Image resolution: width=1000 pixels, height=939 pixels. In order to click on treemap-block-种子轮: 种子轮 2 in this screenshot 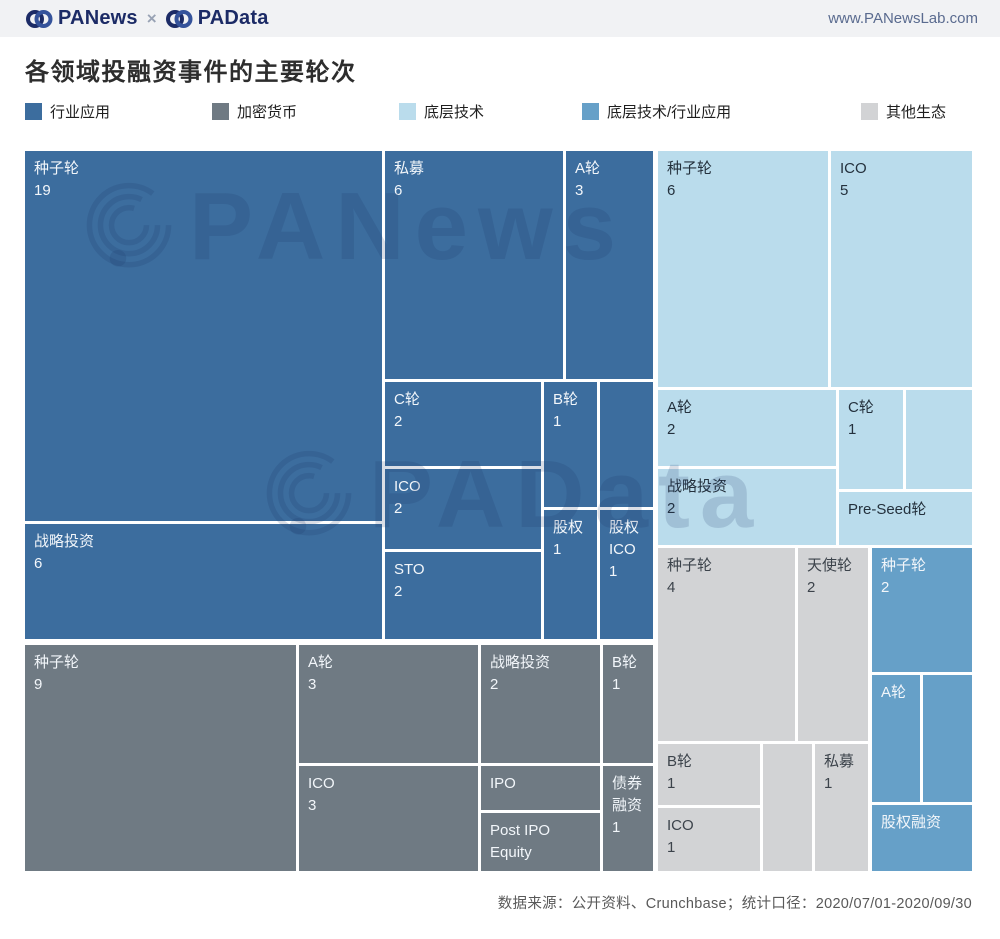, I will do `click(922, 610)`.